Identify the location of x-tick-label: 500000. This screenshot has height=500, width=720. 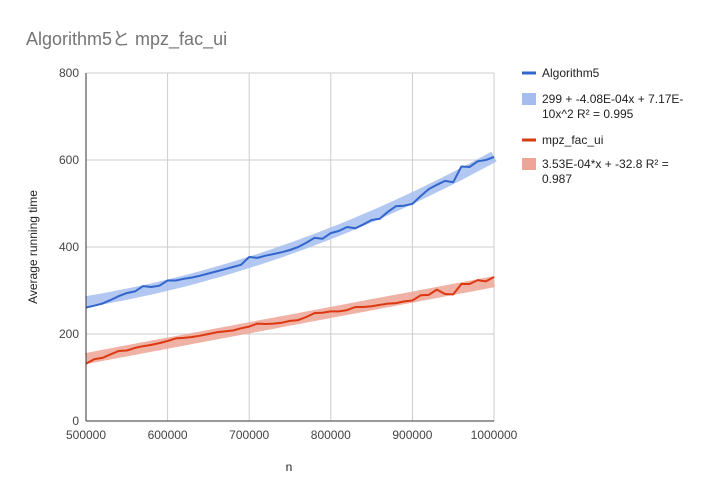
(86, 435).